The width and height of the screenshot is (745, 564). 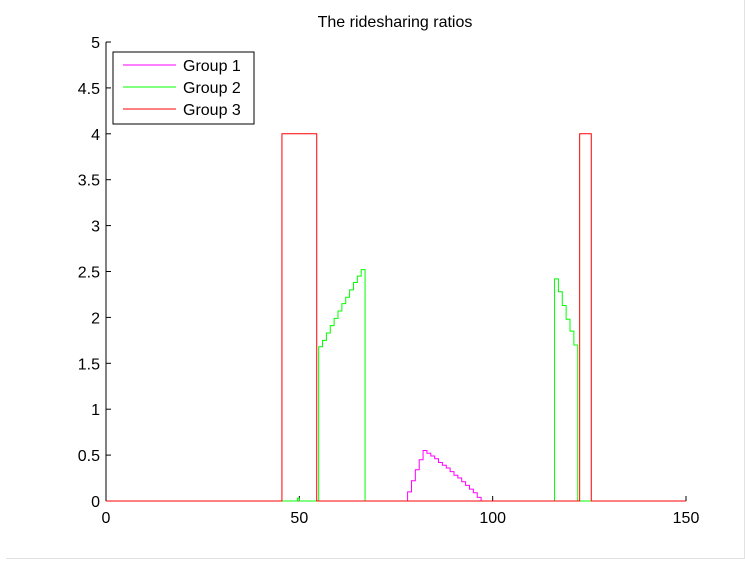 What do you see at coordinates (395, 22) in the screenshot?
I see `chart-title: The ridesharing ratios` at bounding box center [395, 22].